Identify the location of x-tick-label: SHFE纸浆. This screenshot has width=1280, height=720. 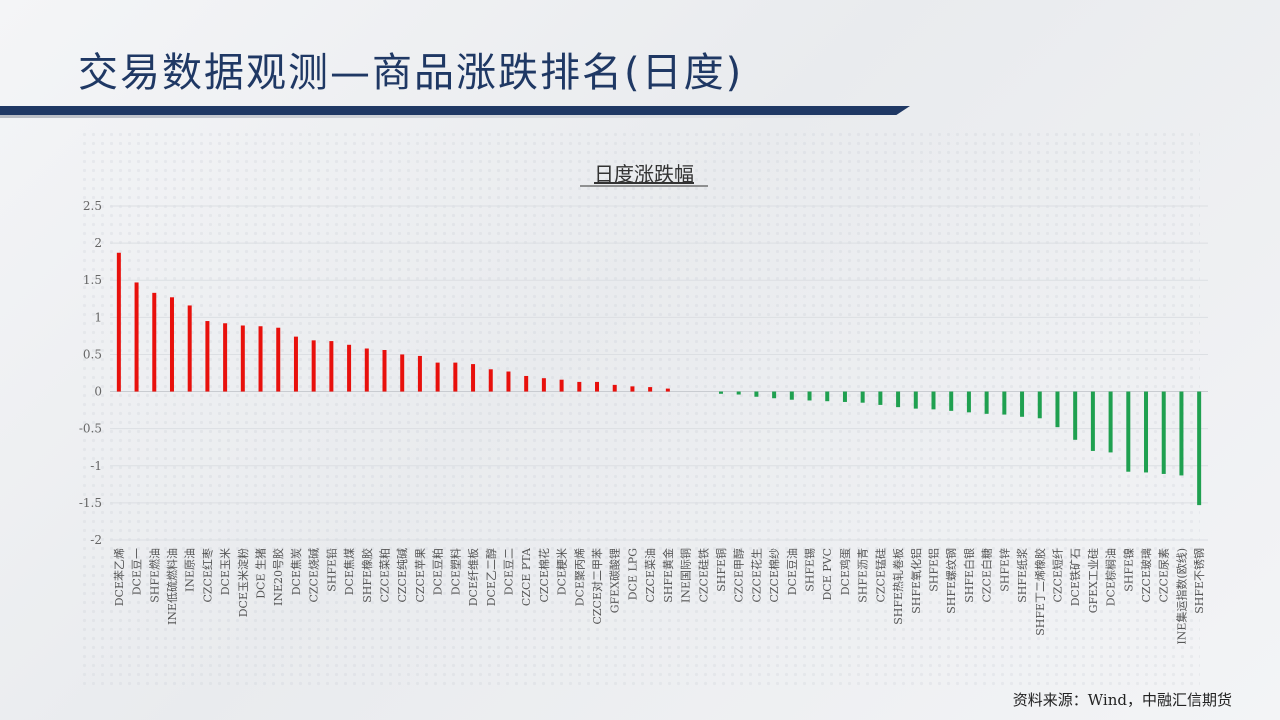
(1022, 575).